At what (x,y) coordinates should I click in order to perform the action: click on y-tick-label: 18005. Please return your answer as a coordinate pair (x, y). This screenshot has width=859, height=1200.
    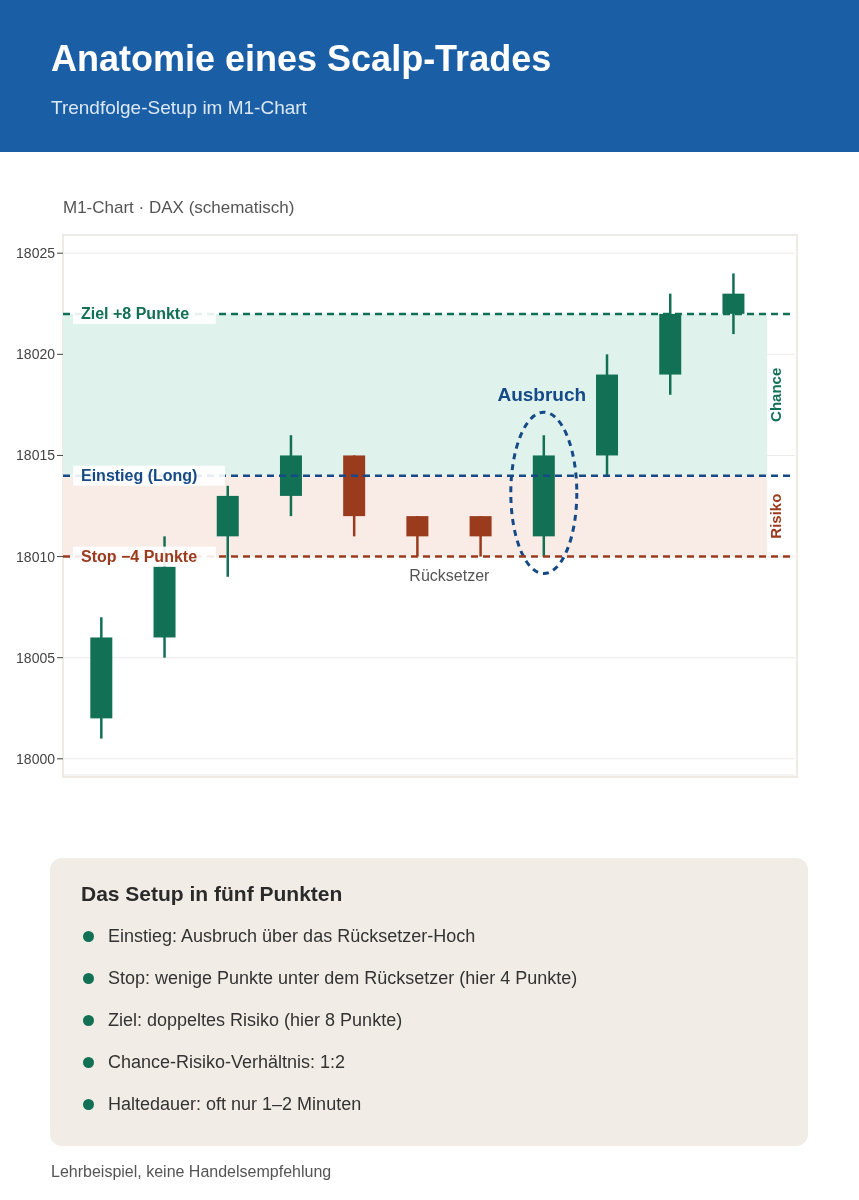
    Looking at the image, I should click on (36, 657).